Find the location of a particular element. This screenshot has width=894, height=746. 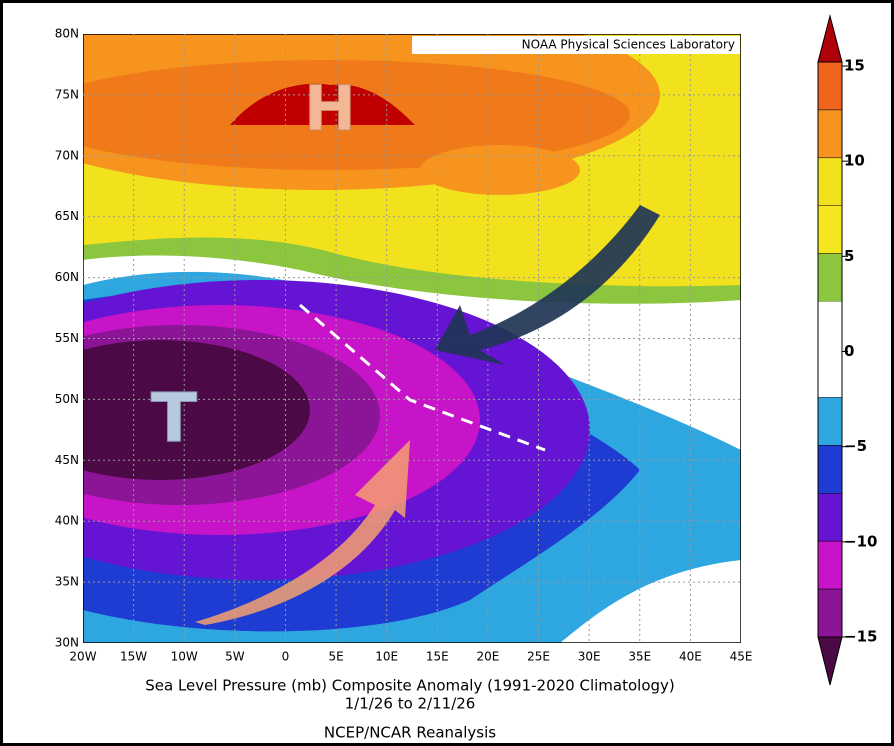

lon-label: 25E is located at coordinates (538, 657).